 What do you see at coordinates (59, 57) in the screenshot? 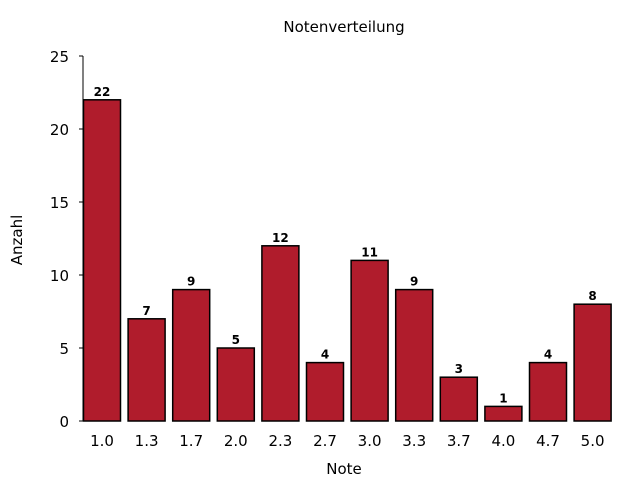
I see `y-tick-label: 25` at bounding box center [59, 57].